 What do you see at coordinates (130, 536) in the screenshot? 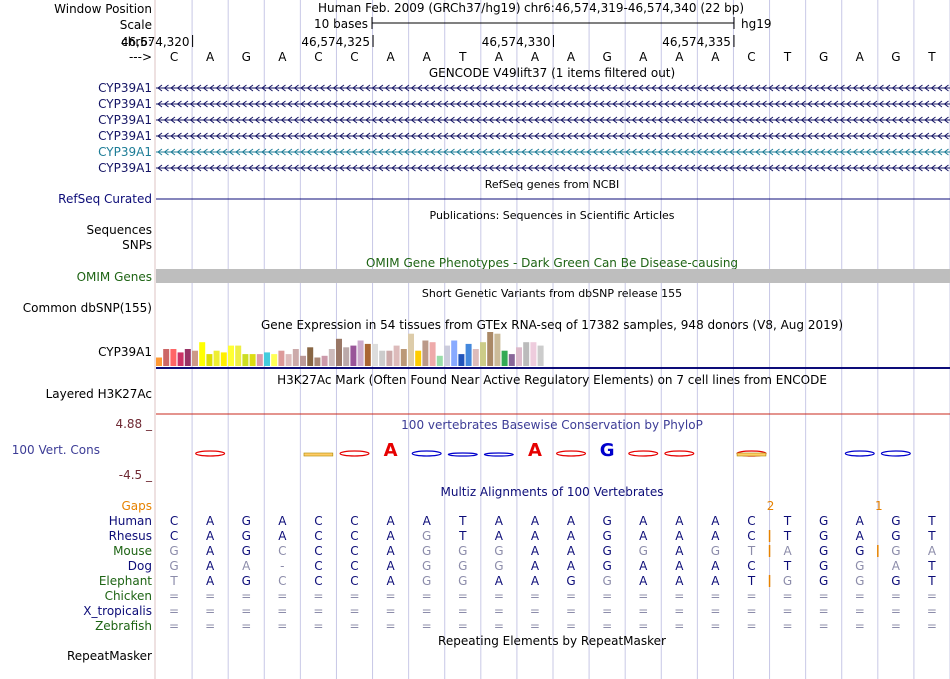
I see `species-label: Rhesus` at bounding box center [130, 536].